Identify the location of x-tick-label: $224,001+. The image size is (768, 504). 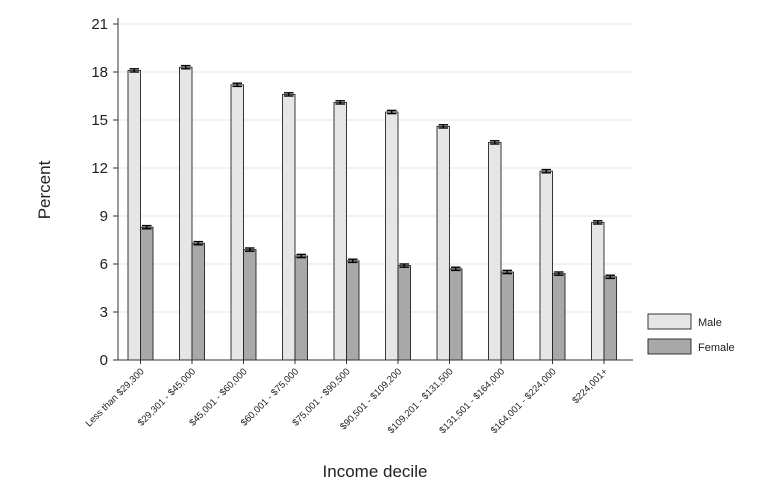
(590, 386).